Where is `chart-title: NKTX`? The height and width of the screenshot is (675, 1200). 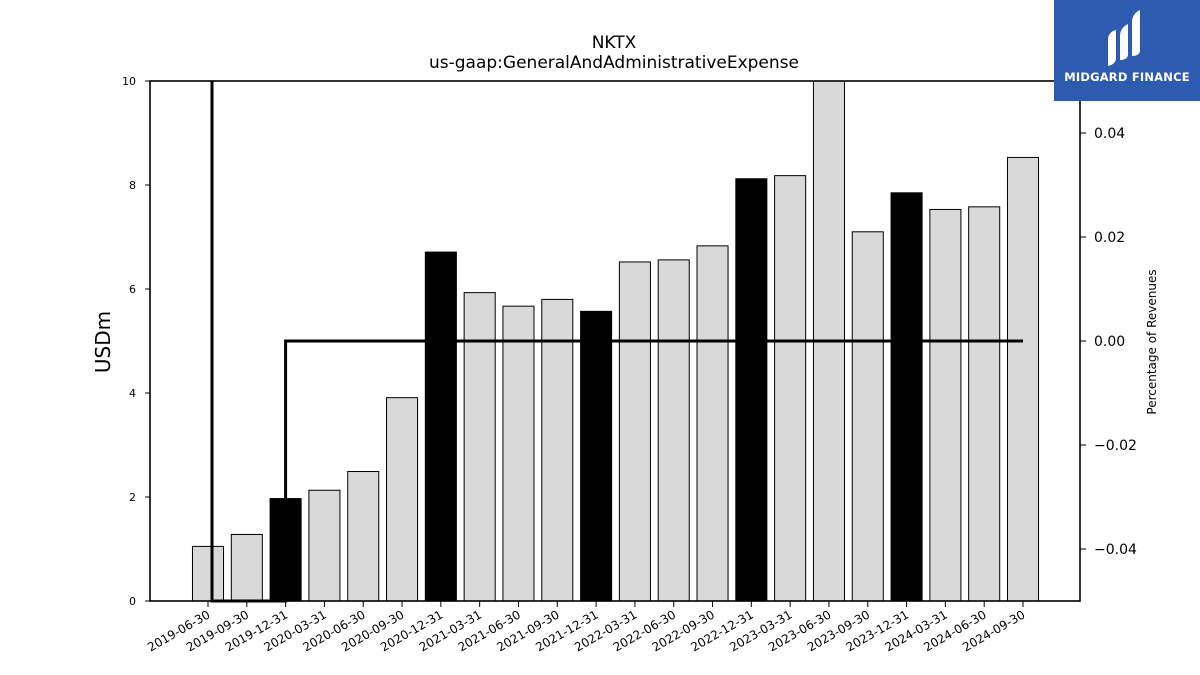
chart-title: NKTX is located at coordinates (614, 43).